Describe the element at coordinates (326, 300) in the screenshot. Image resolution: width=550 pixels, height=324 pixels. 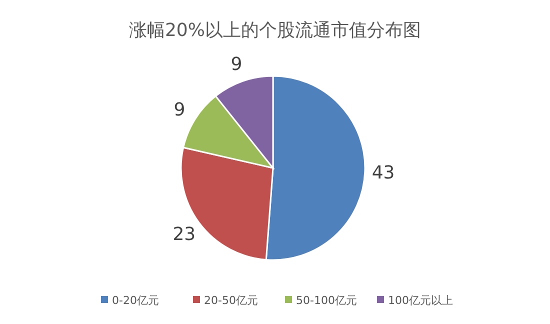
I see `legend-label: 50-100亿元` at that location.